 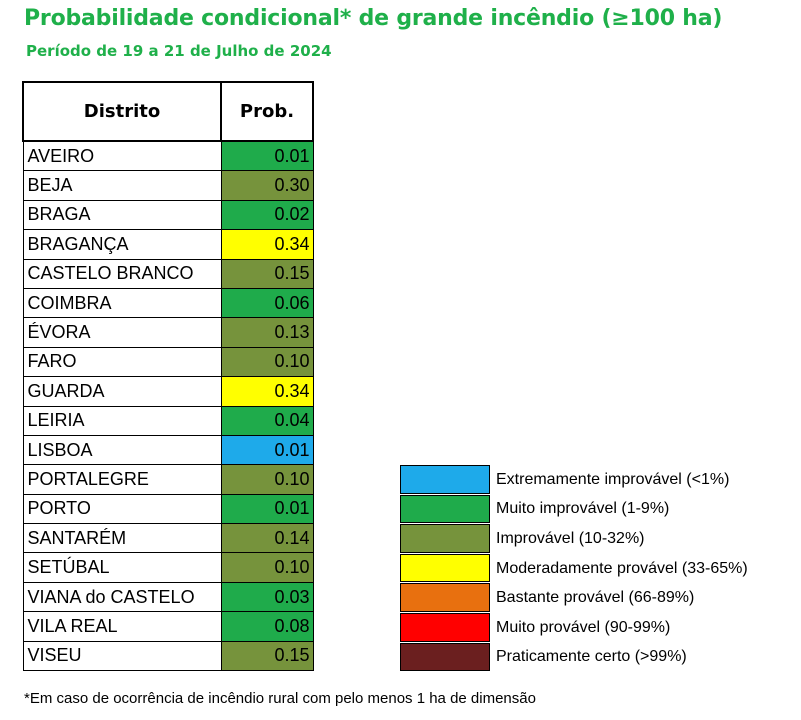 I want to click on district-cell: ÉVORA, so click(x=122, y=332).